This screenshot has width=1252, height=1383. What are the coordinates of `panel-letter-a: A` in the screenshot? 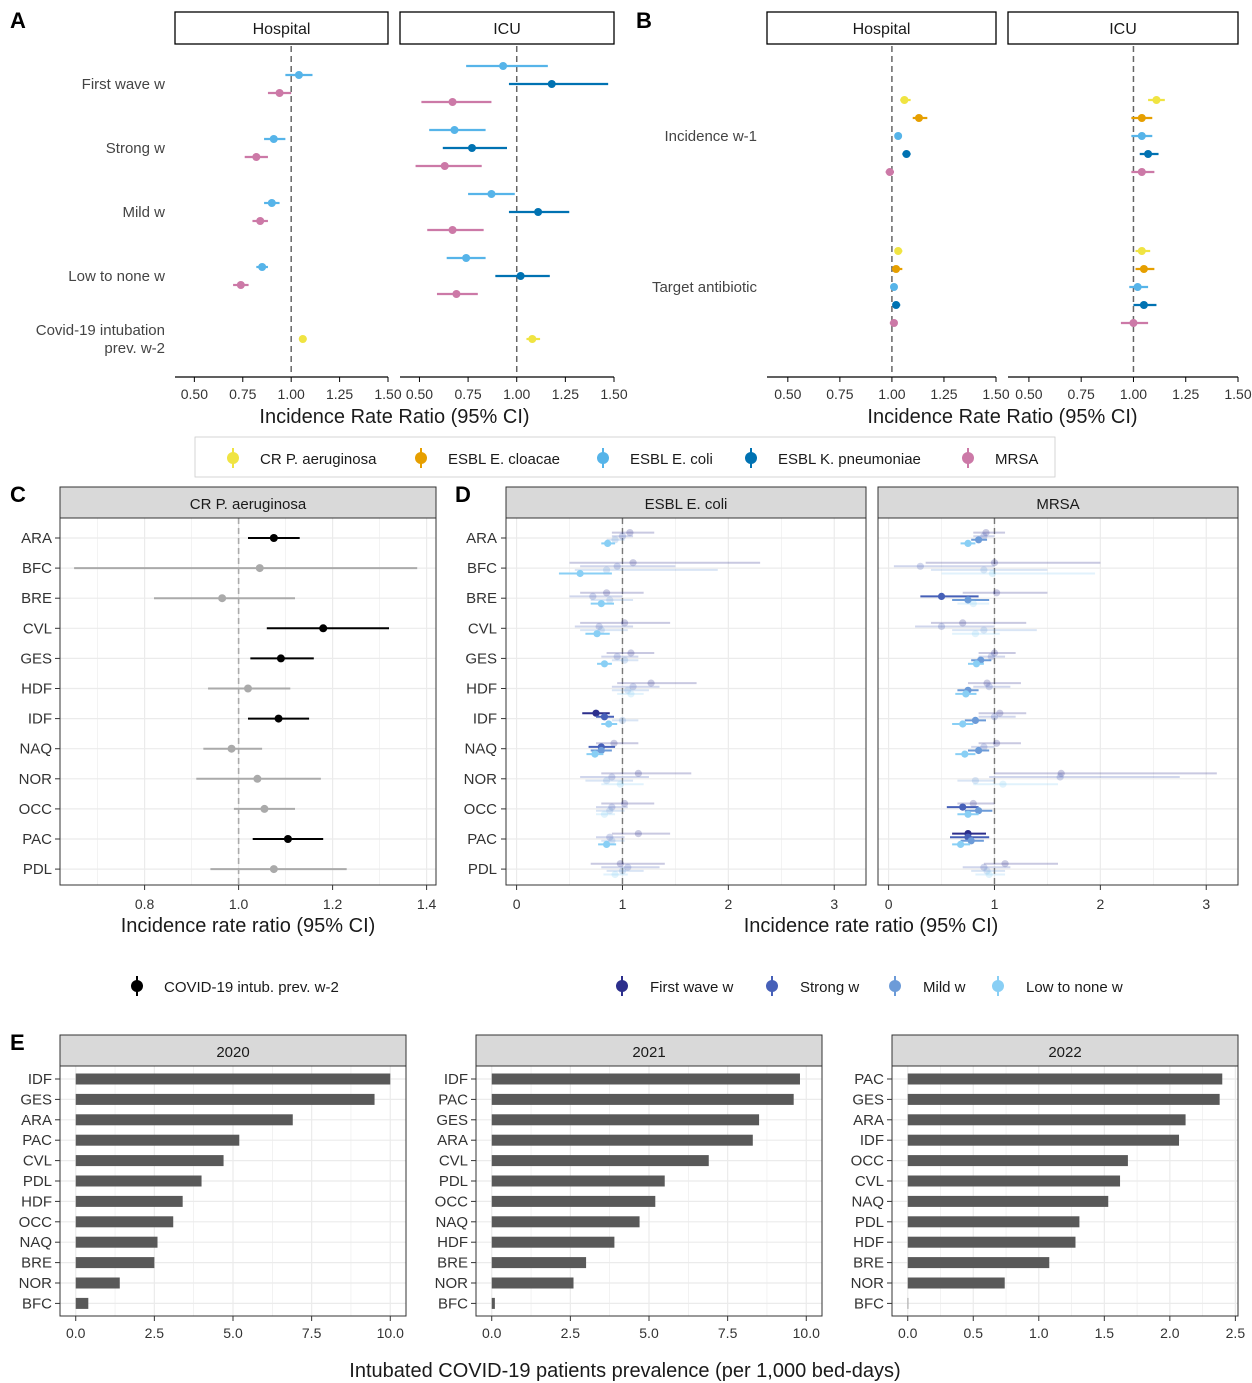 It's located at (18, 20).